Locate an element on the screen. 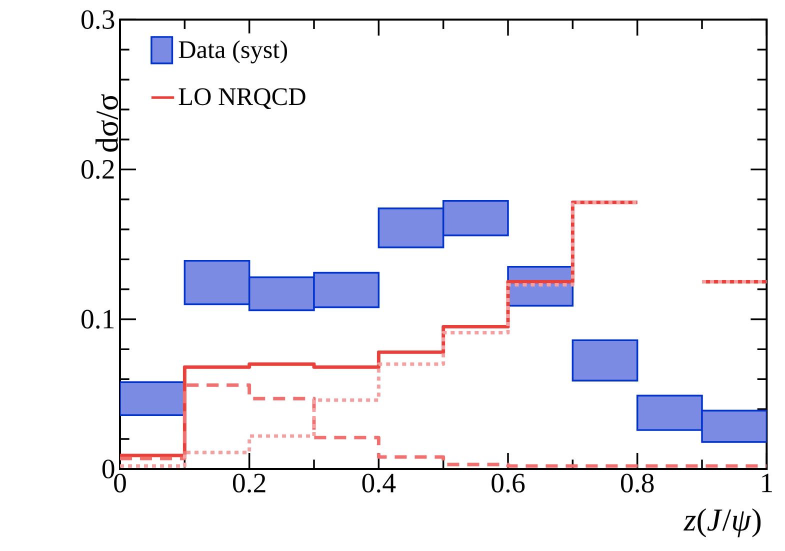 This screenshot has width=785, height=551. legend-label: LO NRQCD is located at coordinates (242, 99).